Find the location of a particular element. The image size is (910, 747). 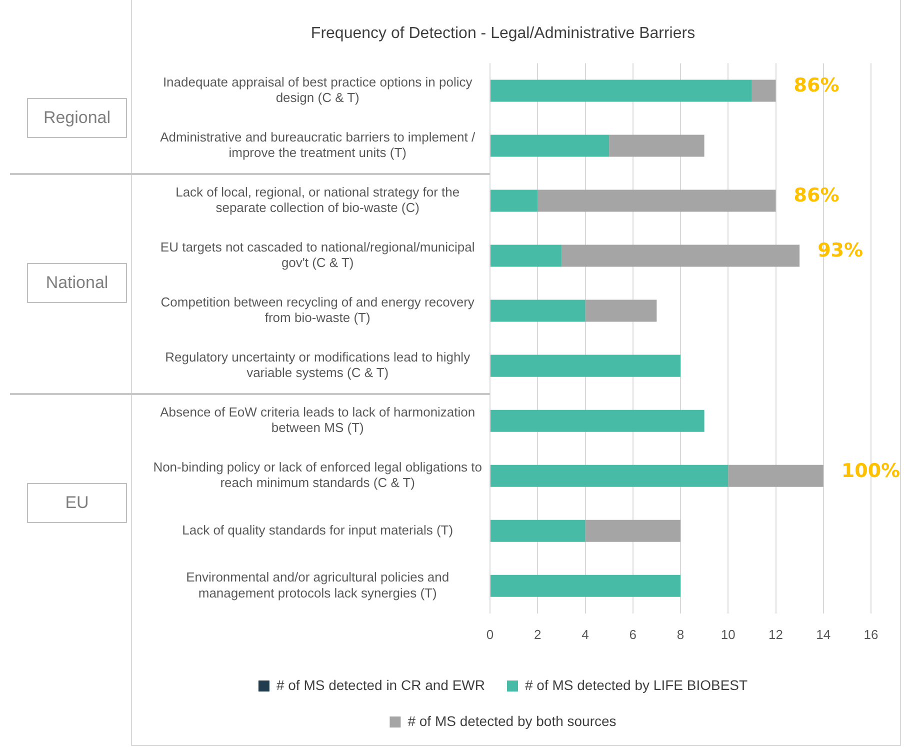

y-tick-label: Competition between recycling of and energy recovery from bio-waste (T) is located at coordinates (317, 310).